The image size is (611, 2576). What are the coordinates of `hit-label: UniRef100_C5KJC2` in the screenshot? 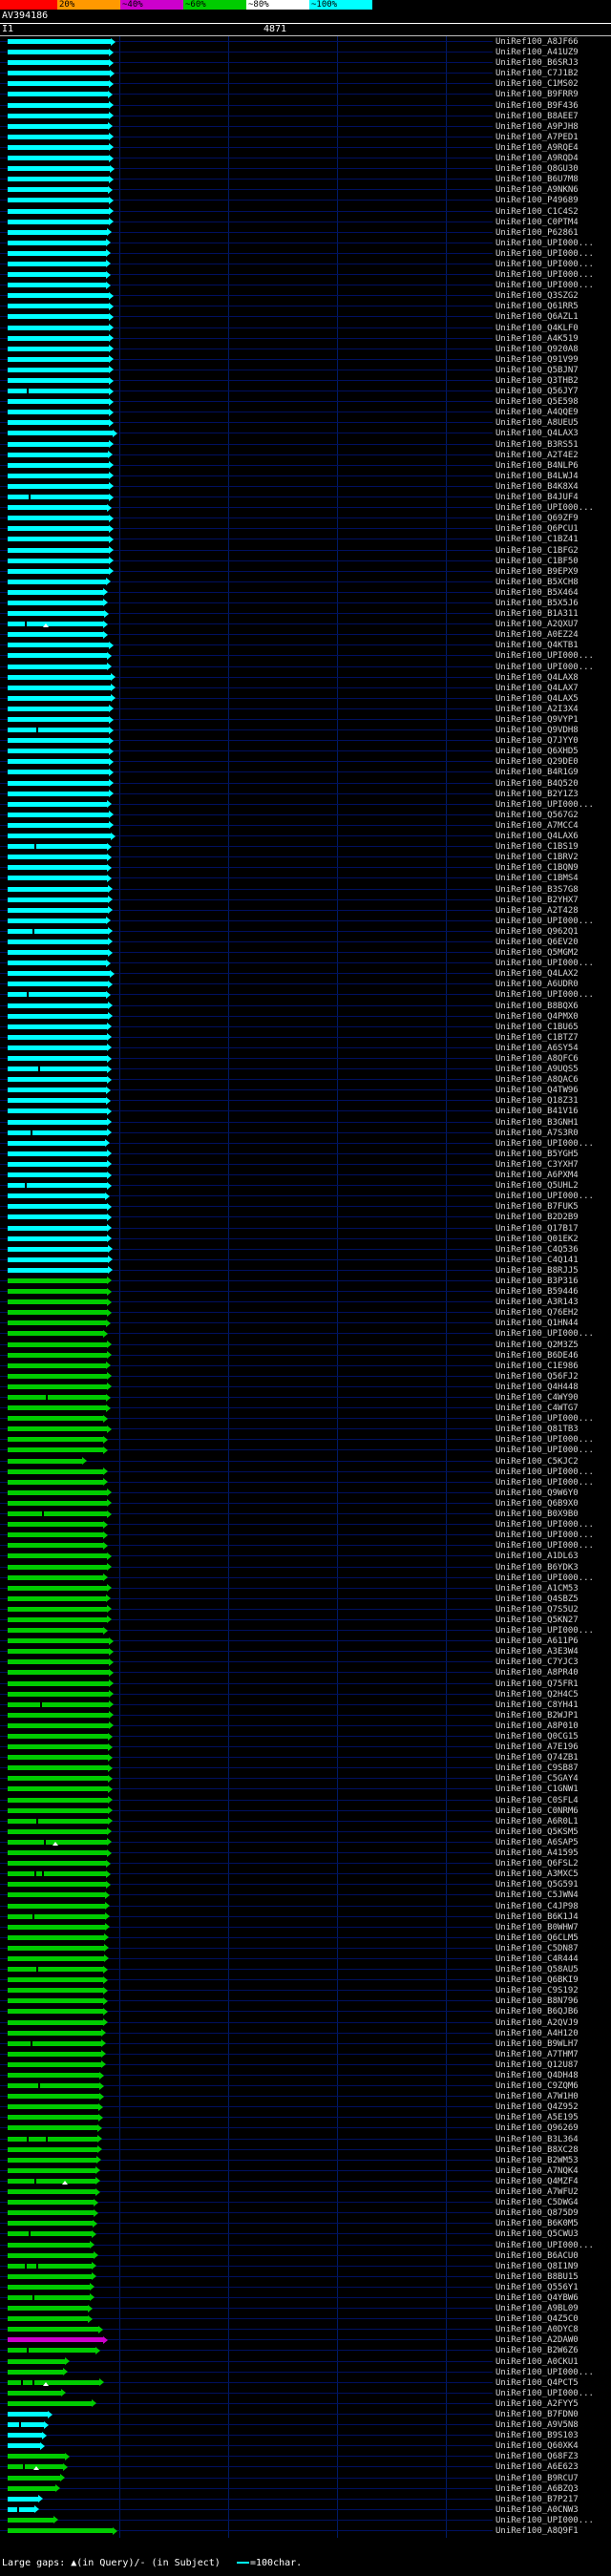 It's located at (537, 1461).